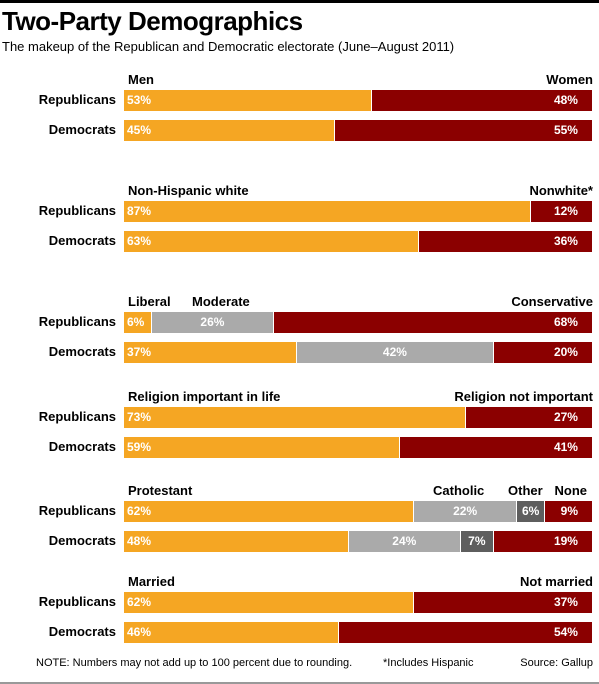 This screenshot has height=684, width=599. Describe the element at coordinates (149, 301) in the screenshot. I see `series-label: Liberal` at that location.